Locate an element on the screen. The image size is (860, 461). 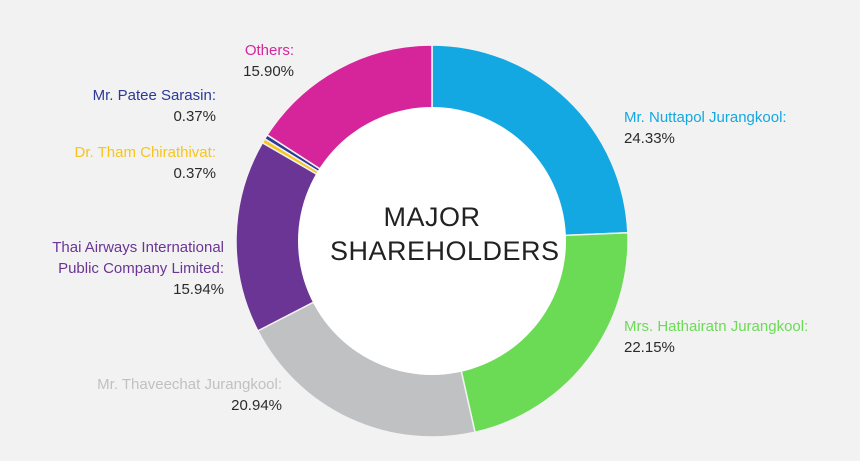
series-value-thaveechat: 20.94% is located at coordinates (256, 405).